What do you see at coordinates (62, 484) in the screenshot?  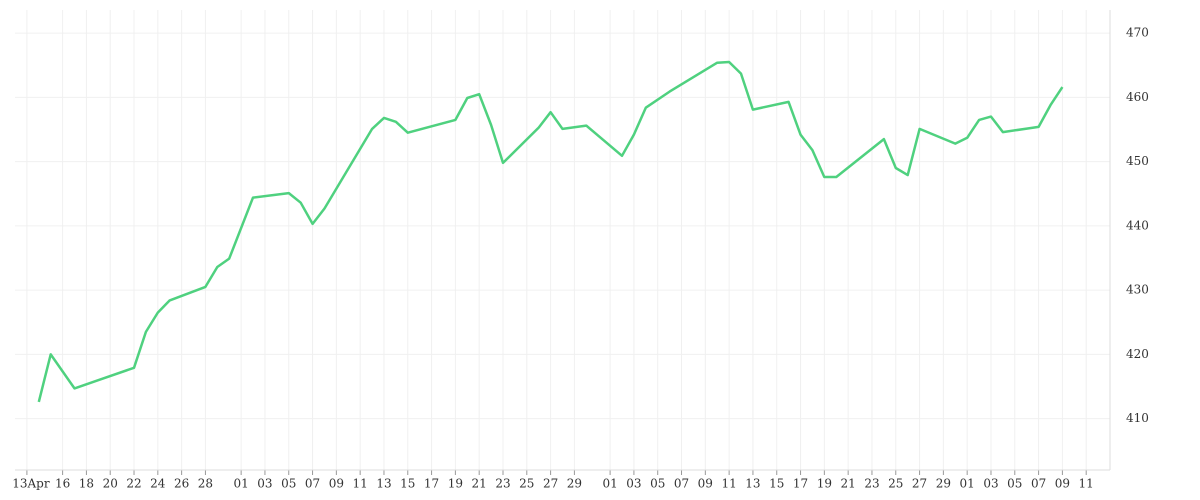 I see `x-tick-label: 16` at bounding box center [62, 484].